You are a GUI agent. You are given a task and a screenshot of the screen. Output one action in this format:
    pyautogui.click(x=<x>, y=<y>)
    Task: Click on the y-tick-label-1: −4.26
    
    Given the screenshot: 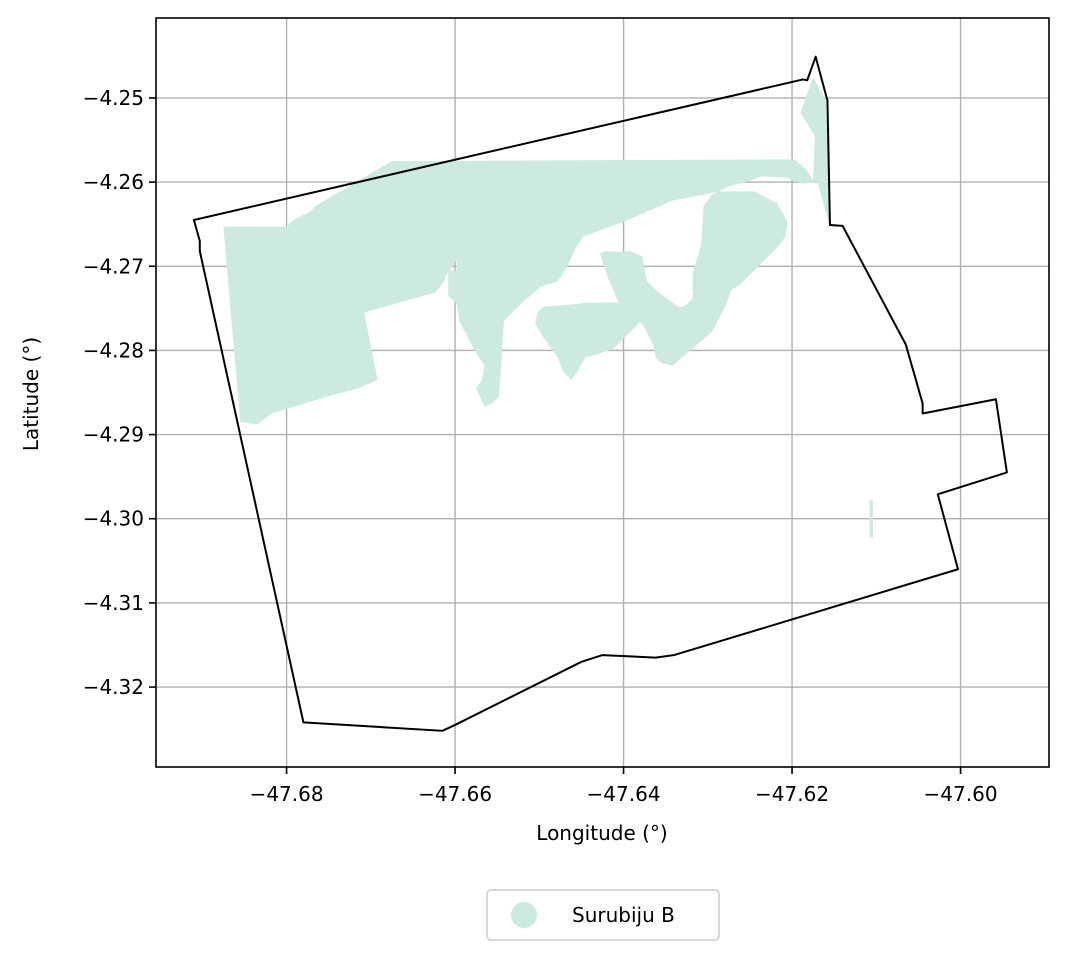 What is the action you would take?
    pyautogui.click(x=113, y=182)
    